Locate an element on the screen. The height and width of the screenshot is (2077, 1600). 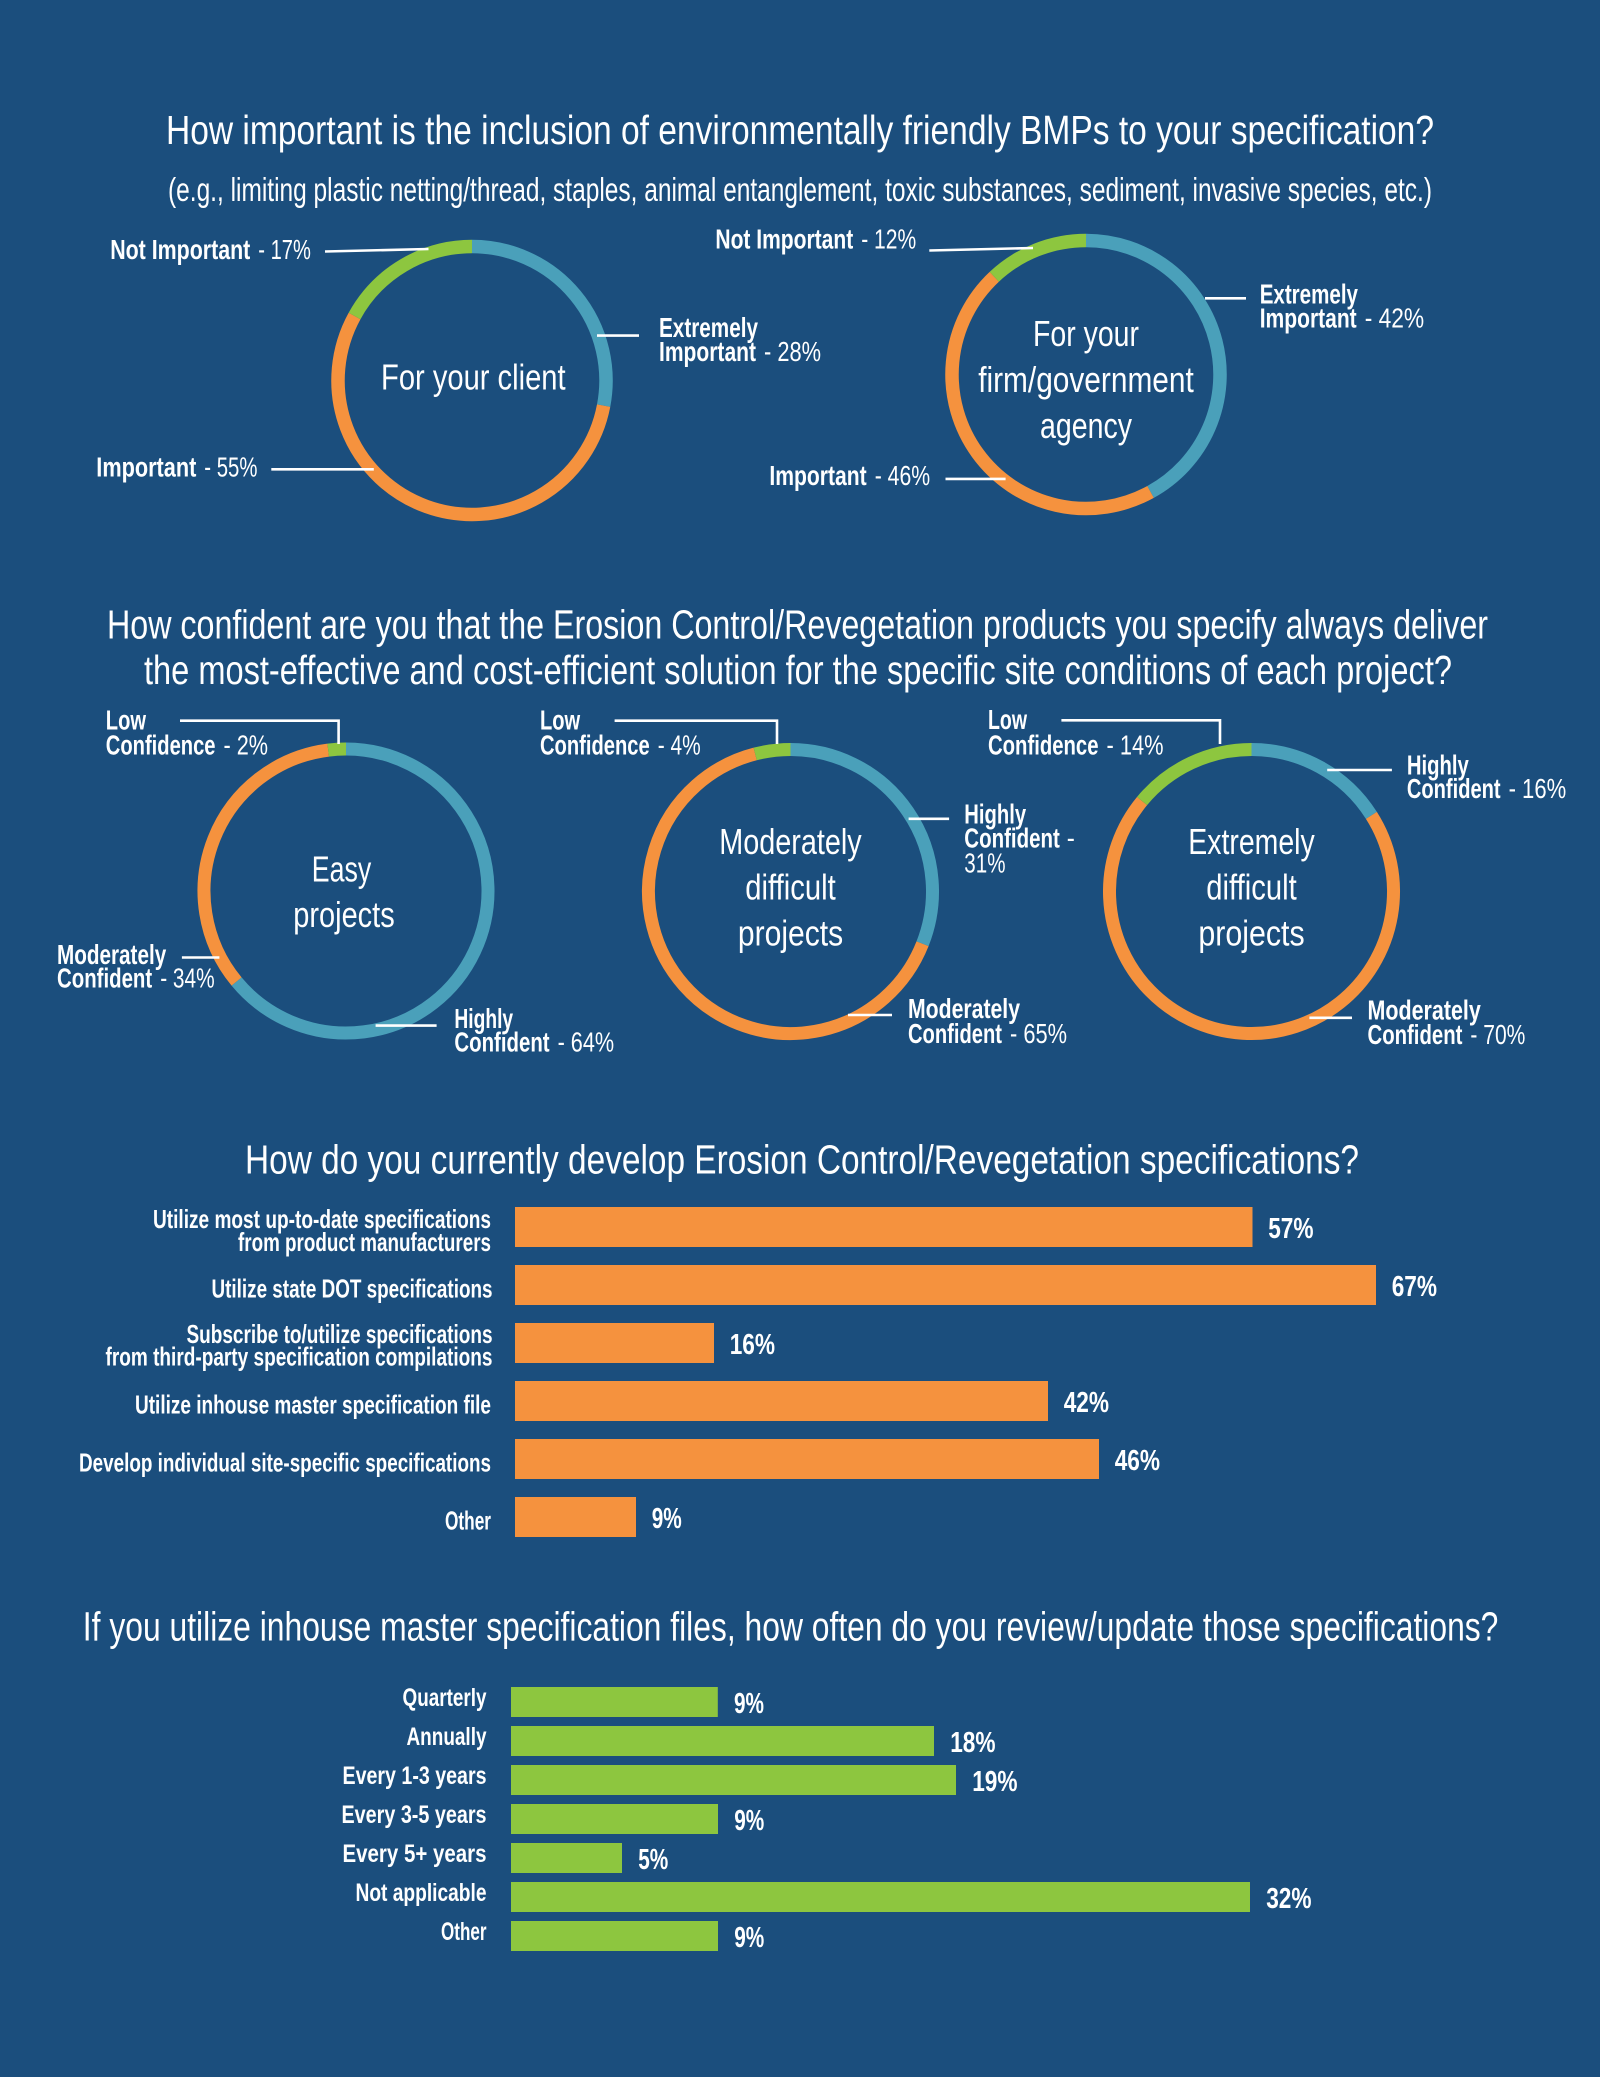
svg-text:Subscribe to/utilize specifica: Subscribe to/utilize specifications is located at coordinates (340, 1334).